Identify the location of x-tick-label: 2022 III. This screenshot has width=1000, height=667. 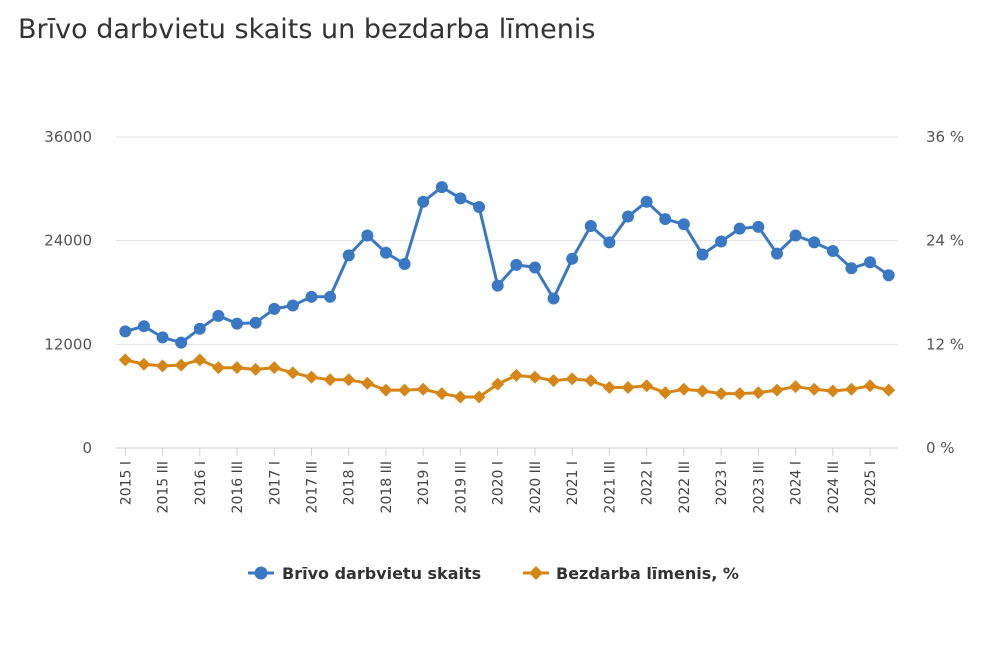
(685, 487).